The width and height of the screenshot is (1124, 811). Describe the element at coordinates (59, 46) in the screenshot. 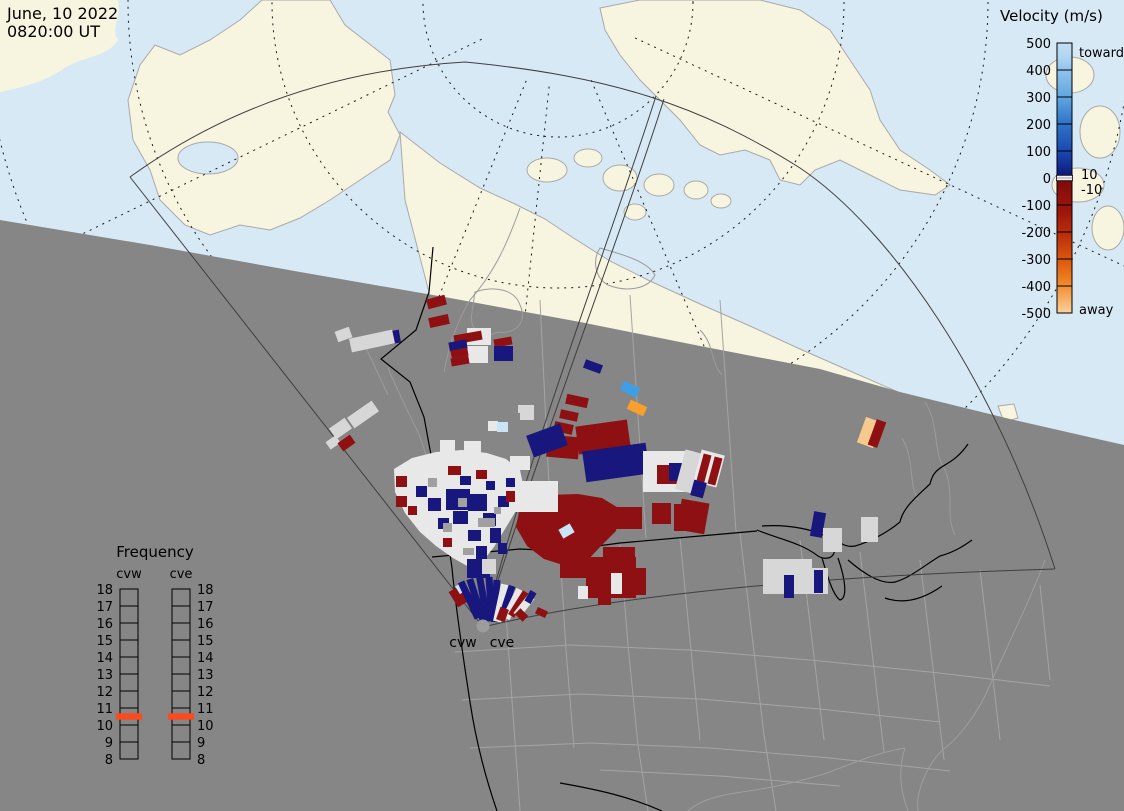

I see `chukotka-landmass` at that location.